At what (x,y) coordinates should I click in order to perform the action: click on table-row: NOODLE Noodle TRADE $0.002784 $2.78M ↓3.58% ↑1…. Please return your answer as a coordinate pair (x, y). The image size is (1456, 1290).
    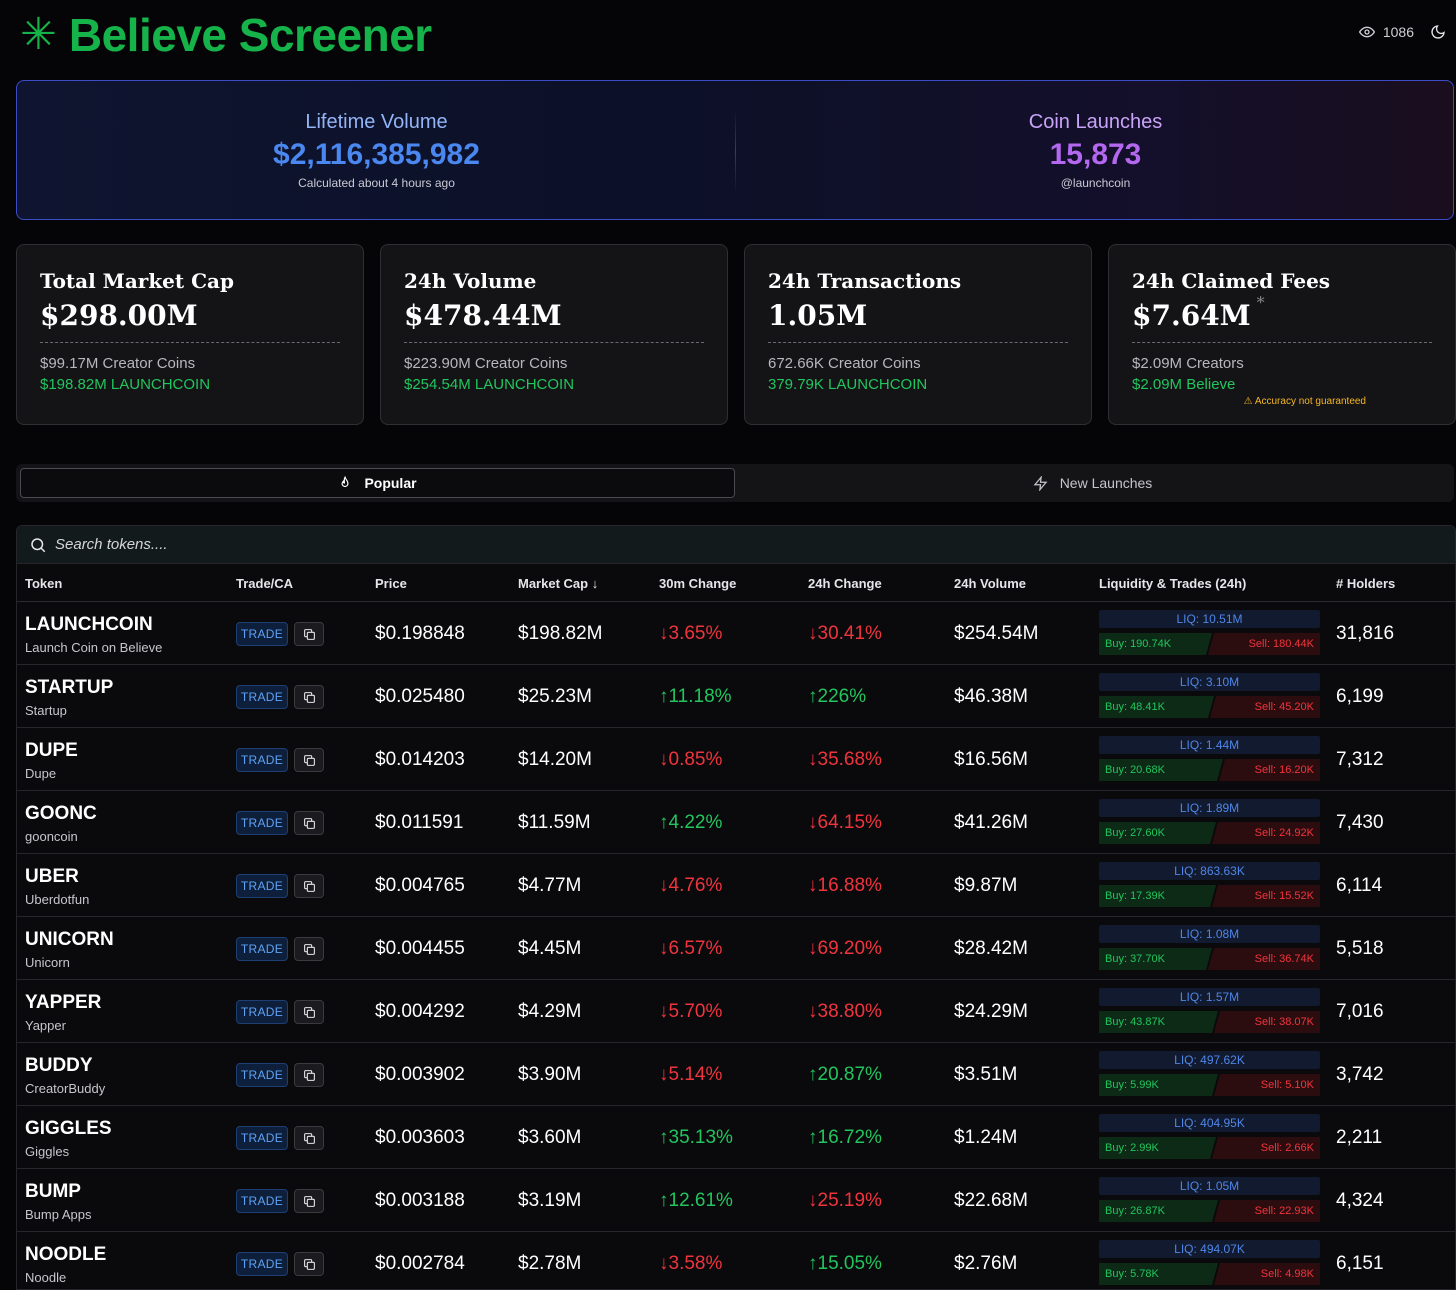
    Looking at the image, I should click on (736, 1260).